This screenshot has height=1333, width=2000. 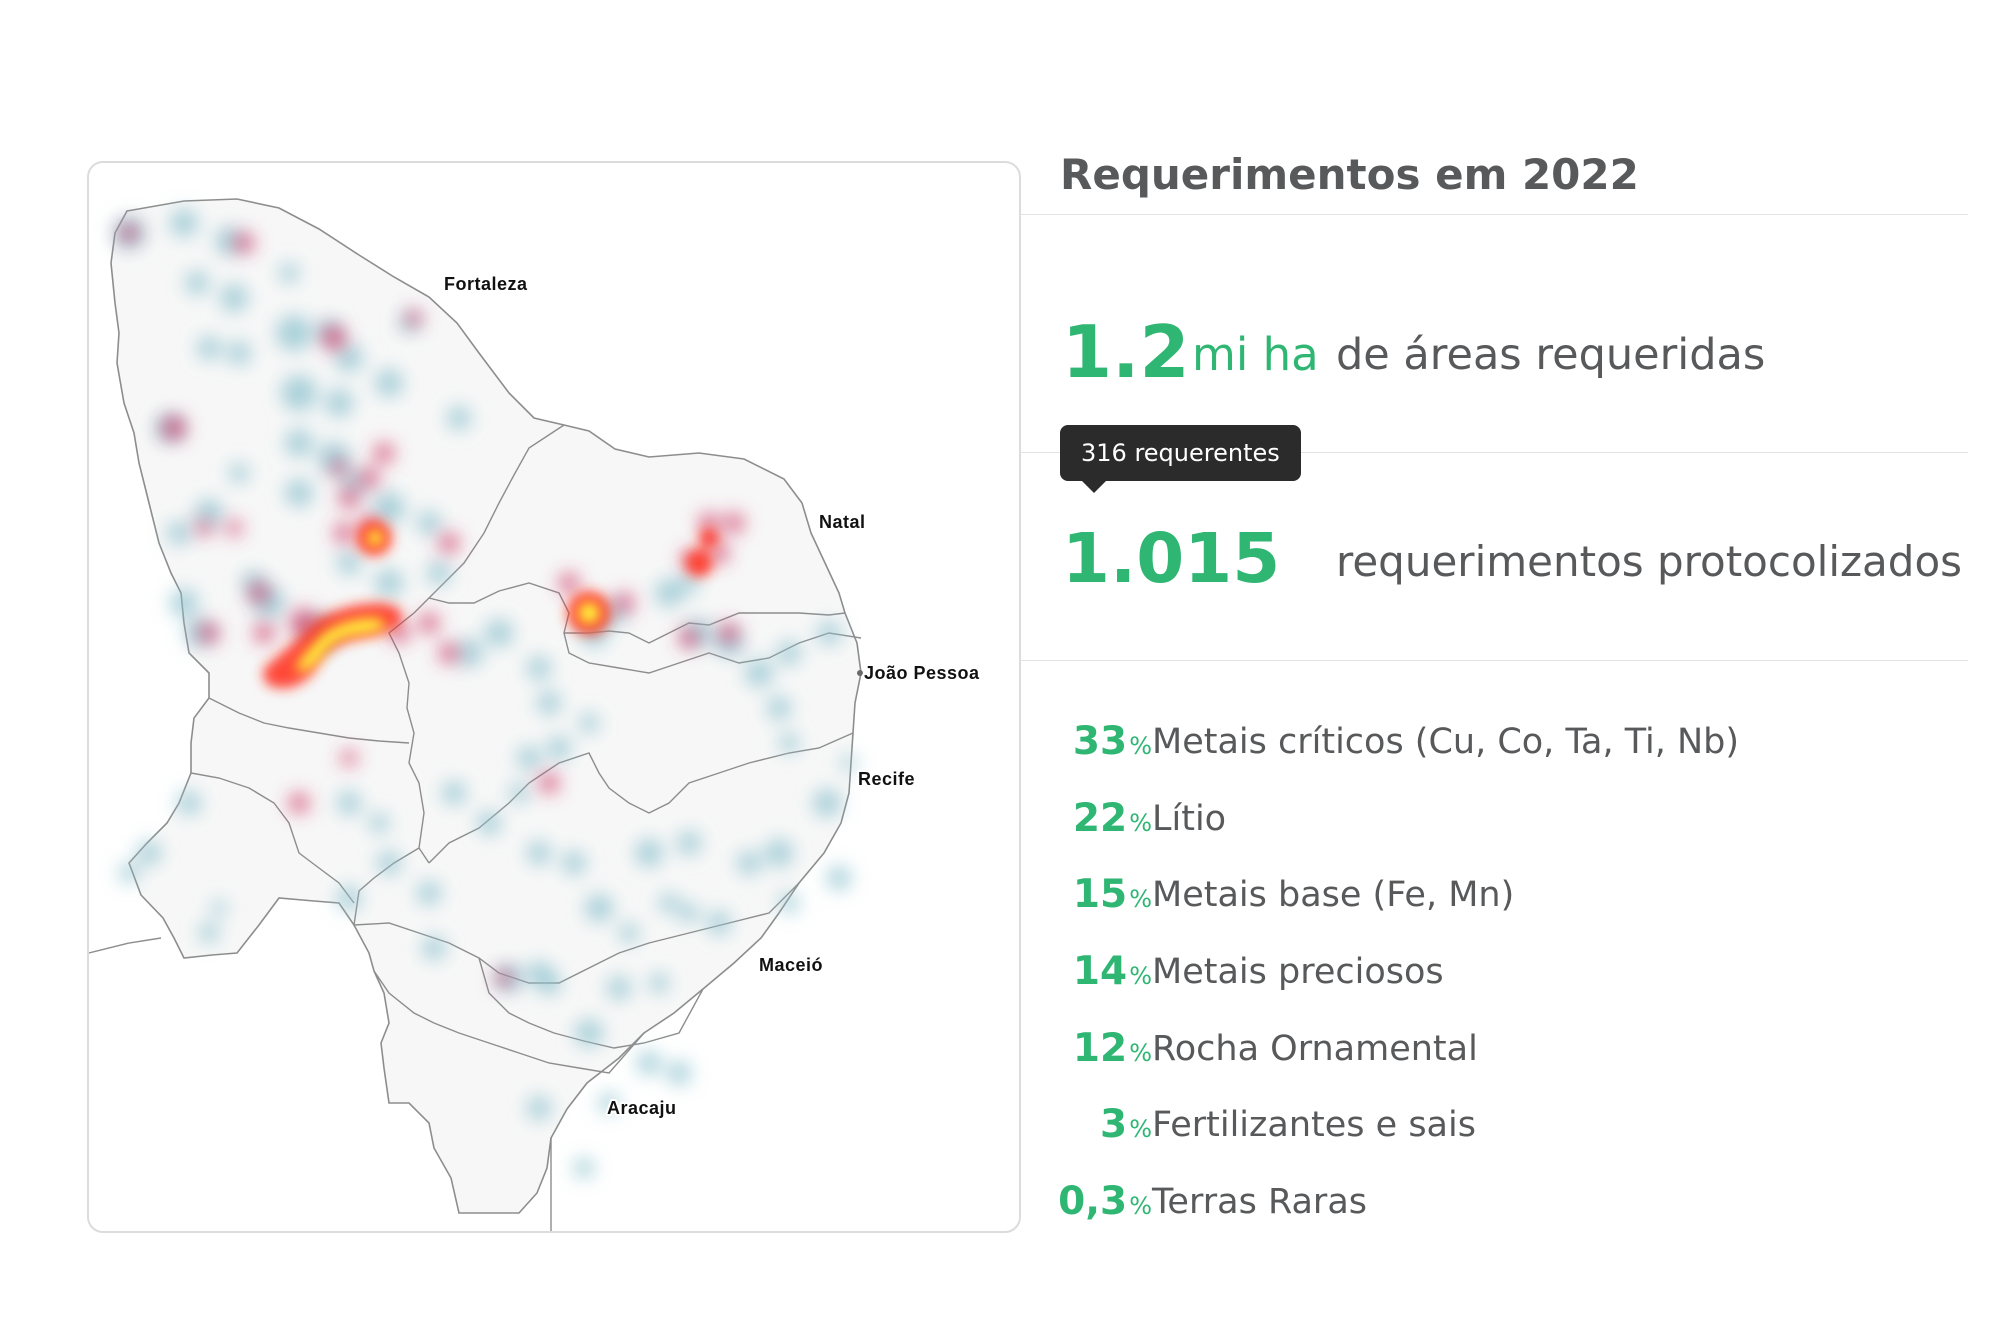 I want to click on city-label-natal: Natal, so click(x=842, y=522).